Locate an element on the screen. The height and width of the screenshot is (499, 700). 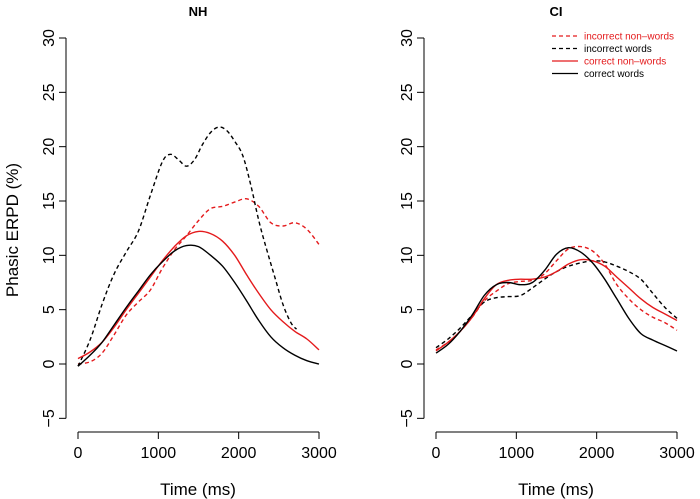
panel-title-ci: CI is located at coordinates (556, 11).